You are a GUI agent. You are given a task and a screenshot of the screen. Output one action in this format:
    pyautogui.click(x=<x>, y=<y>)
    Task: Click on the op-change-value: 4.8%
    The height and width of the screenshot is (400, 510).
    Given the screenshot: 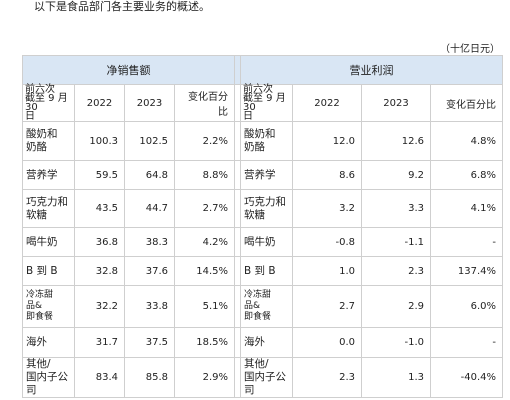 What is the action you would take?
    pyautogui.click(x=466, y=141)
    